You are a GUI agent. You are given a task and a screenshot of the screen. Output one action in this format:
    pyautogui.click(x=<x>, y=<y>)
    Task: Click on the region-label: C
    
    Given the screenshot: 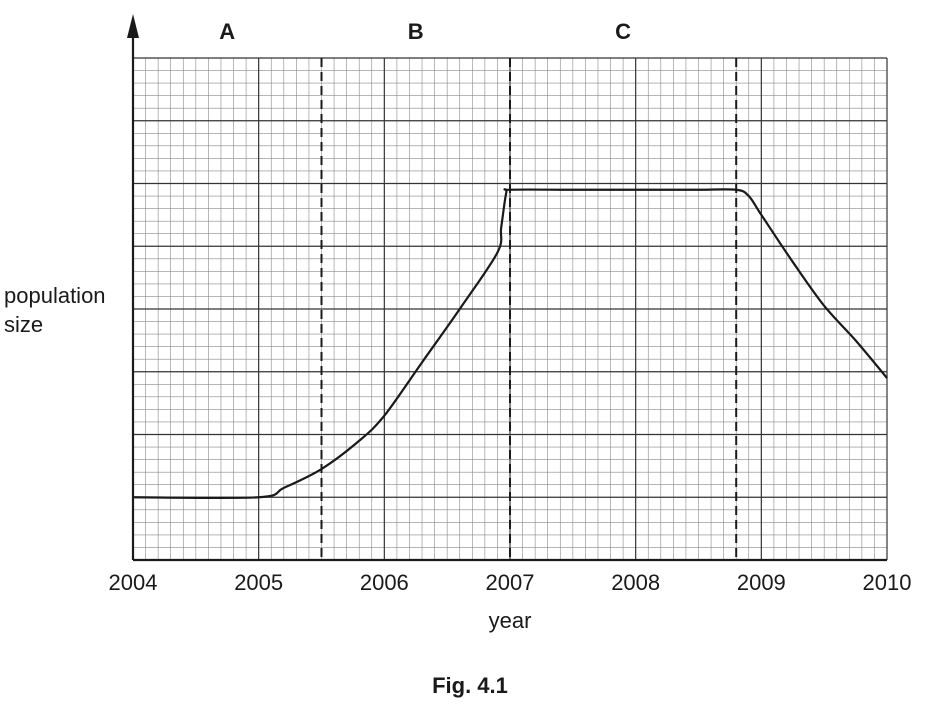 What is the action you would take?
    pyautogui.click(x=623, y=31)
    